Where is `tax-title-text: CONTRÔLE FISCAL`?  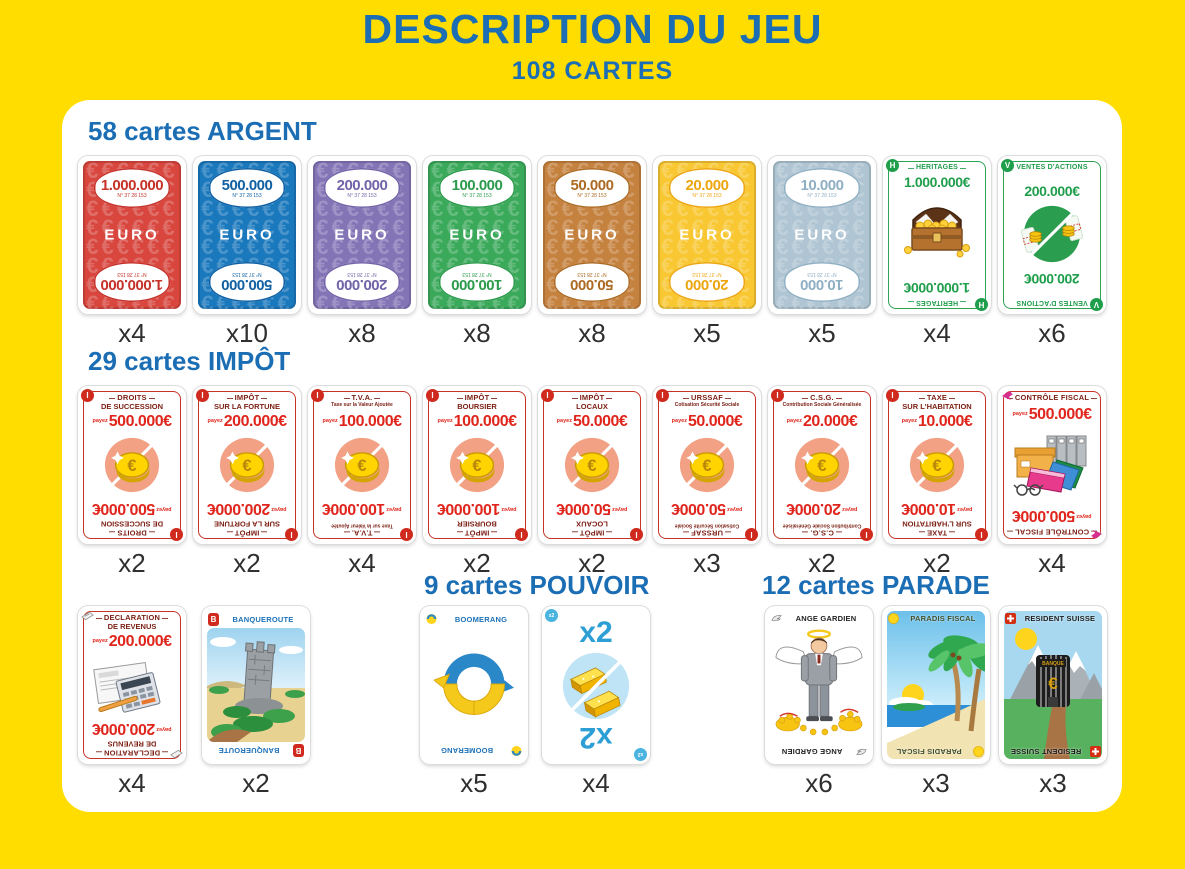
tax-title-text: CONTRÔLE FISCAL is located at coordinates (1052, 532).